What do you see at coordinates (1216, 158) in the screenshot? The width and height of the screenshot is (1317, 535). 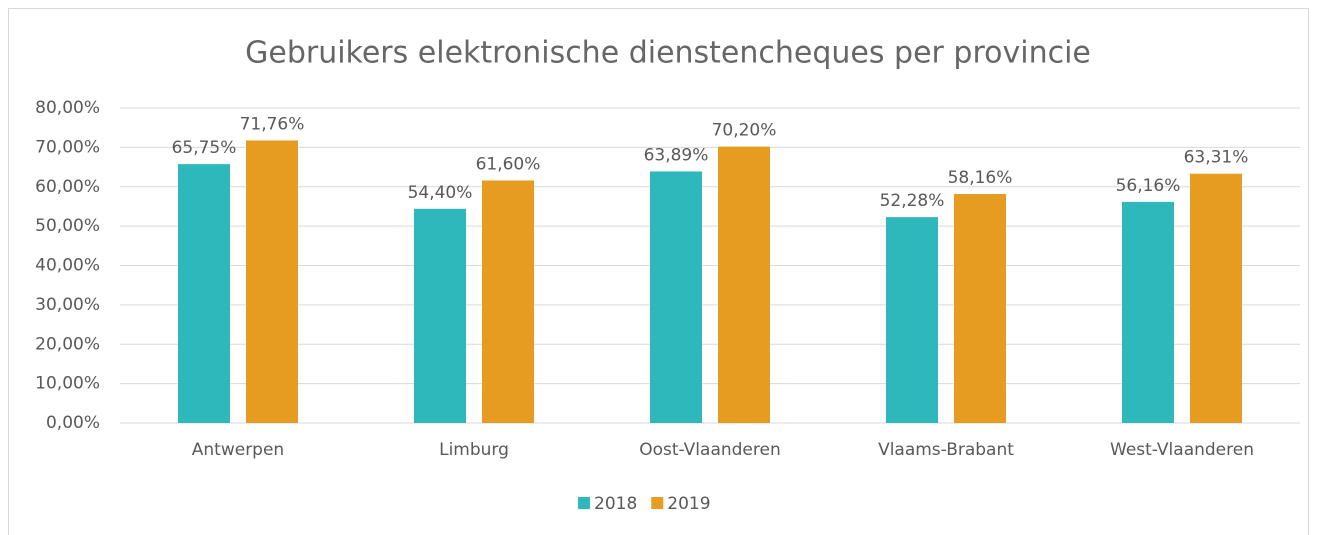 I see `data-label: 63,31%` at bounding box center [1216, 158].